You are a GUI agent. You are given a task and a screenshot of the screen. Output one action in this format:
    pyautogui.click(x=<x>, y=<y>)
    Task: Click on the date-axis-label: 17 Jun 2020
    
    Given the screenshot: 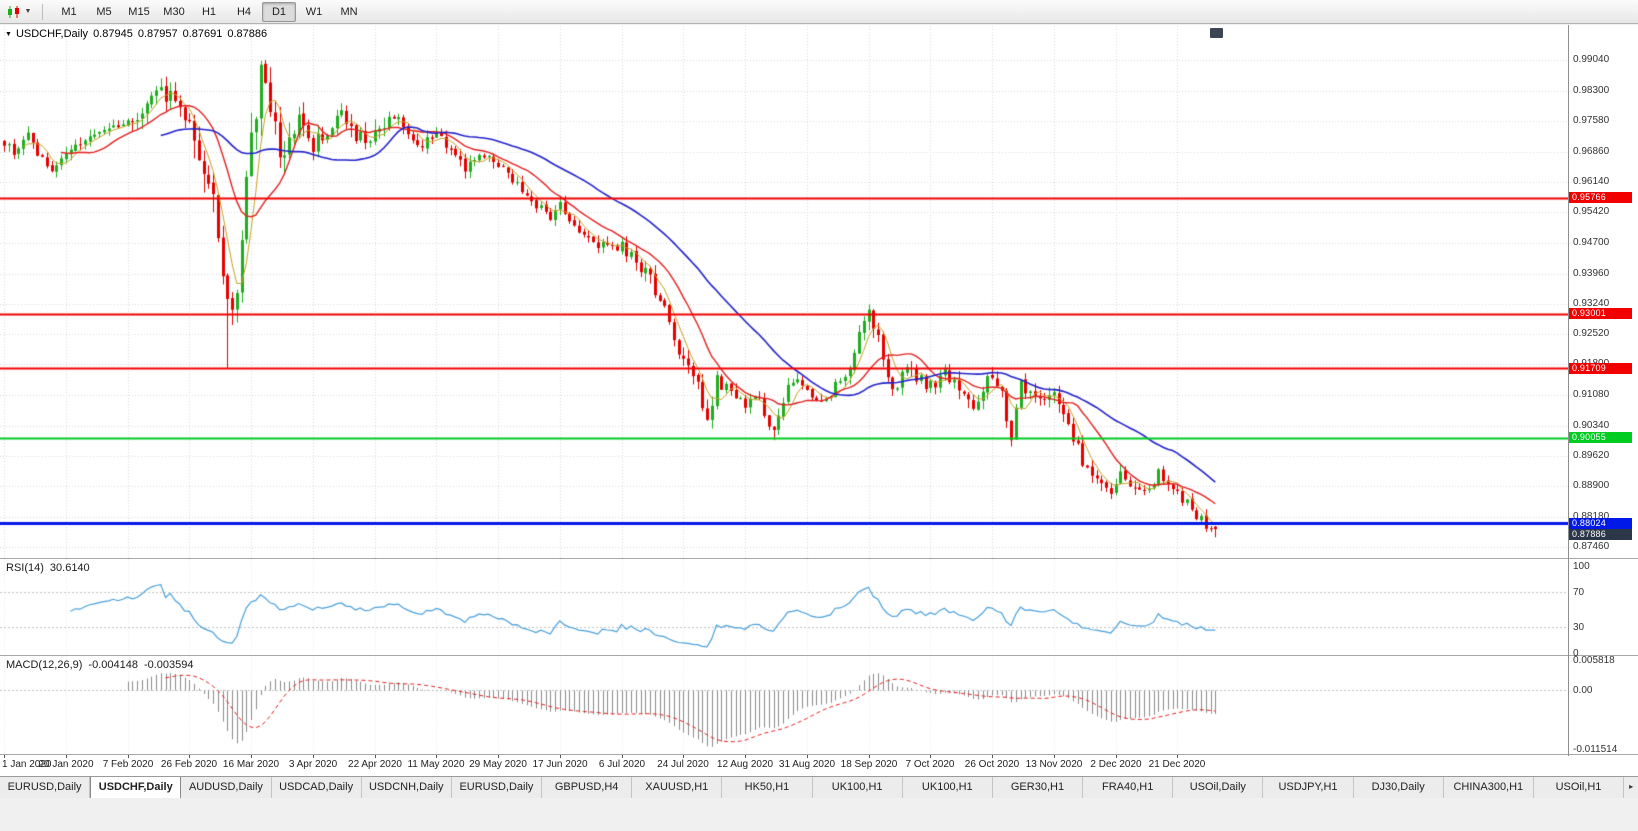 What is the action you would take?
    pyautogui.click(x=560, y=764)
    